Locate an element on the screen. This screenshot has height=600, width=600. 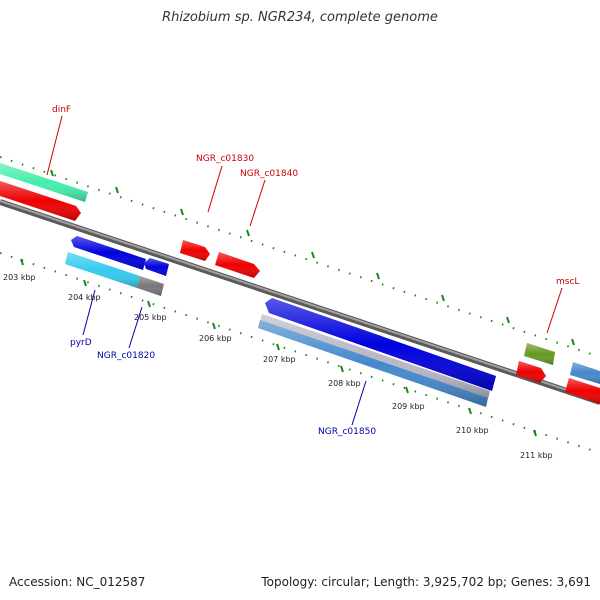
tick-label: 210 kbp is located at coordinates (472, 430).